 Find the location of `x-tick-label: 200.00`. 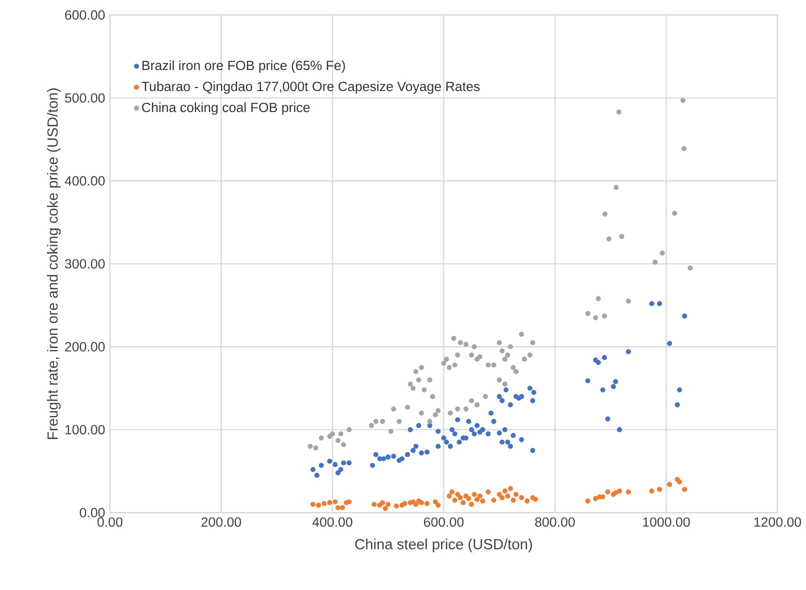

x-tick-label: 200.00 is located at coordinates (221, 522).